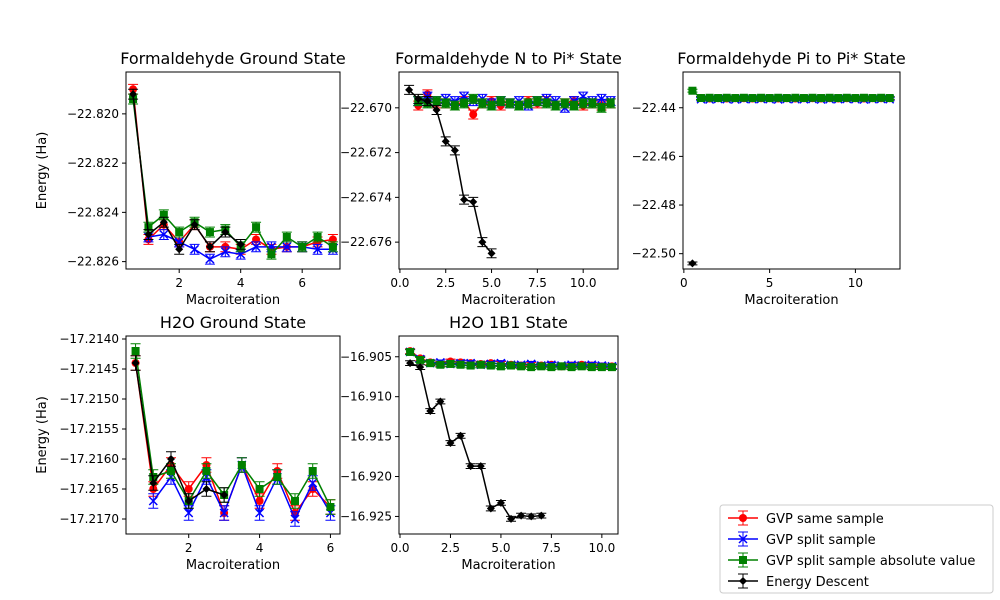  I want to click on x-tick-label: 6, so click(331, 548).